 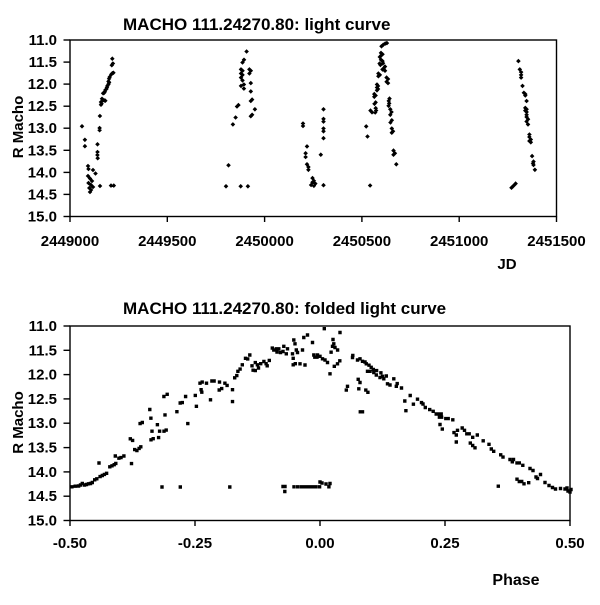 What do you see at coordinates (319, 543) in the screenshot?
I see `svg-text: 0.00` at bounding box center [319, 543].